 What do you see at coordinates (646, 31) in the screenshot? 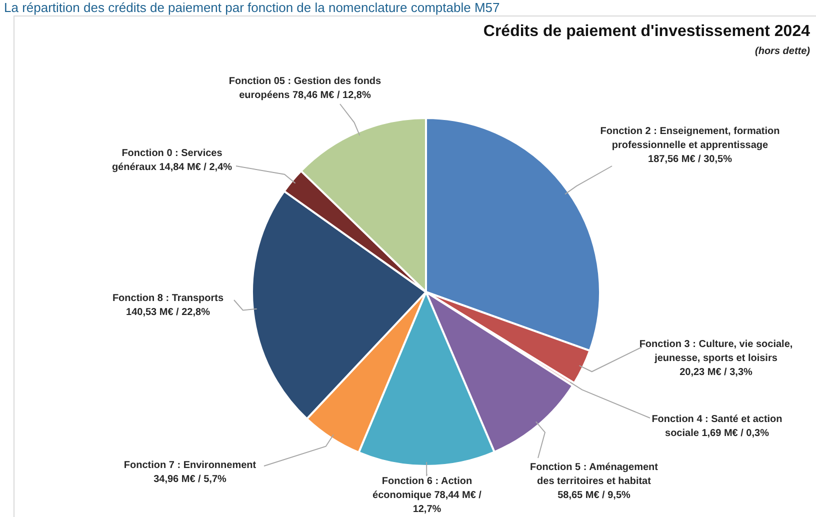
I see `chart-title: Crédits de paiement d'investissement 2024` at bounding box center [646, 31].